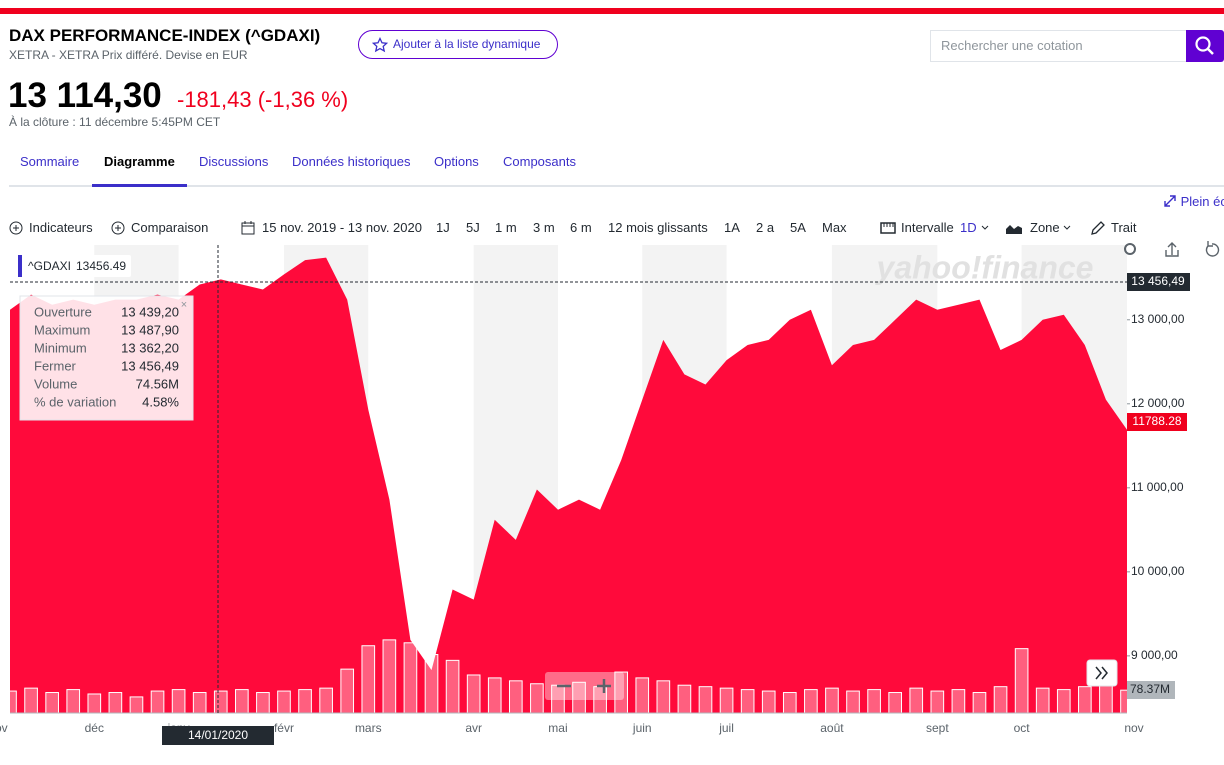 The width and height of the screenshot is (1224, 765). What do you see at coordinates (368, 728) in the screenshot?
I see `x-tick-label: mars` at bounding box center [368, 728].